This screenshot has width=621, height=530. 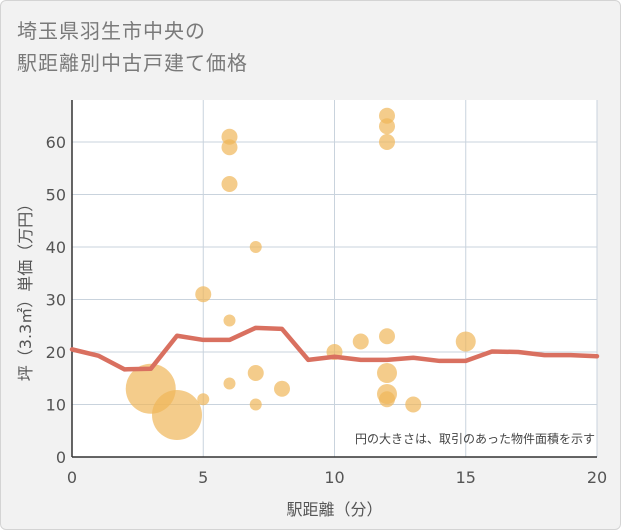 I want to click on chart-title-line2: 駅距離別中古戸建て価格, so click(x=132, y=63).